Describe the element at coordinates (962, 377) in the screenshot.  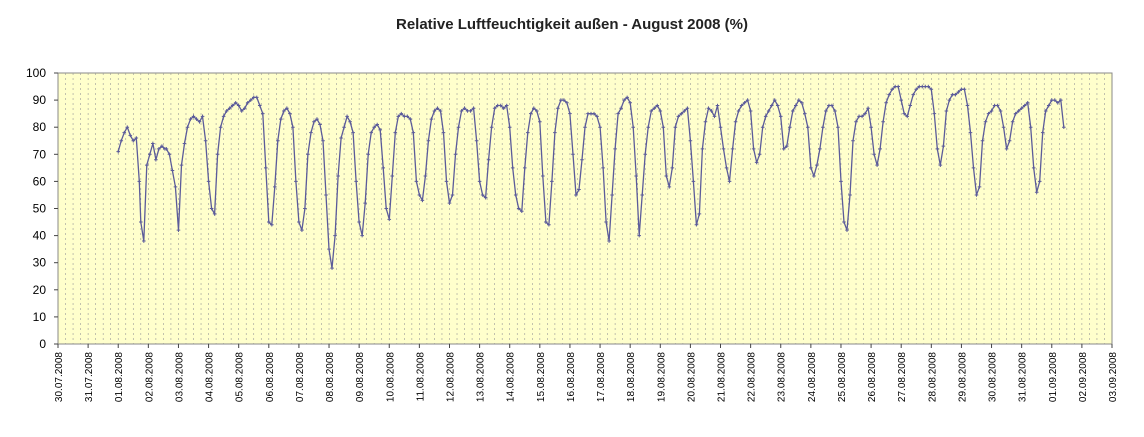
I see `x-tick-label: 29.08.2008` at that location.